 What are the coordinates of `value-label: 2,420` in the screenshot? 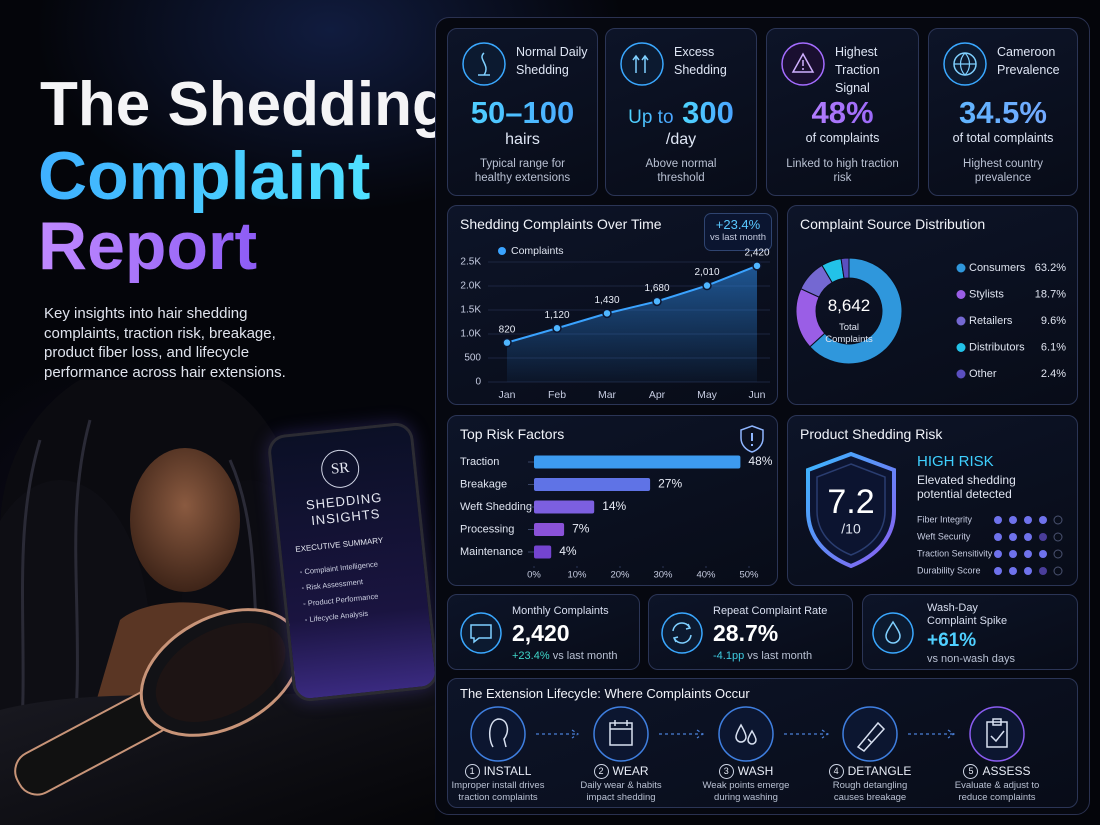 It's located at (756, 252).